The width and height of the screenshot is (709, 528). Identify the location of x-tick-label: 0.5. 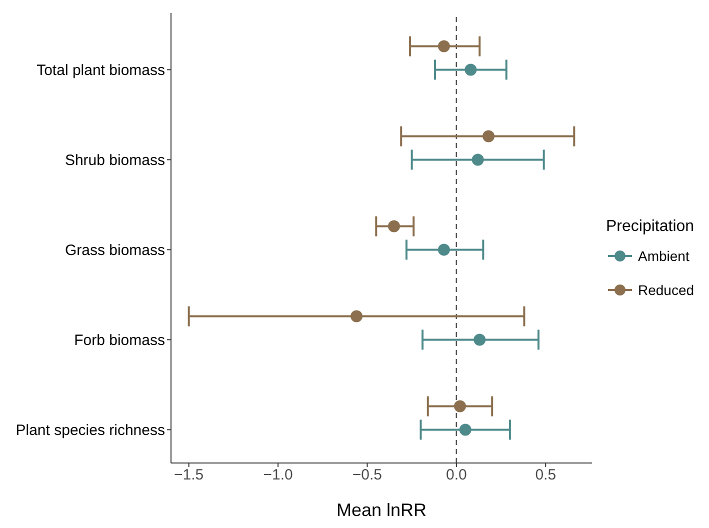
(545, 475).